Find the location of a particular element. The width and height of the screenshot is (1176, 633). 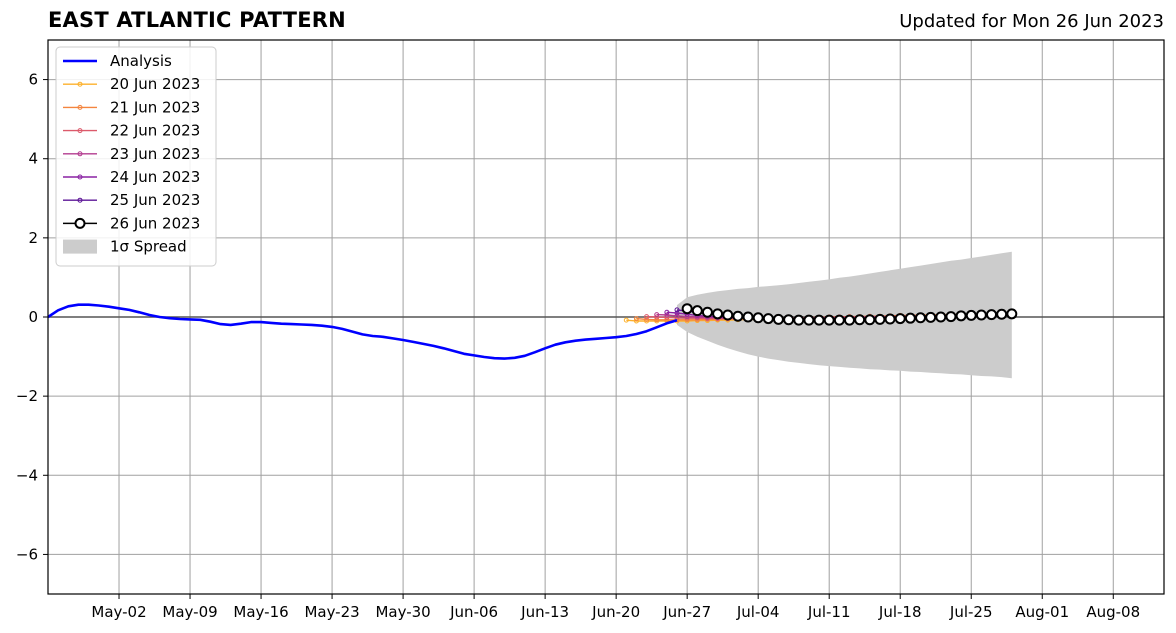

legend-label: 1σ Spread is located at coordinates (148, 247).